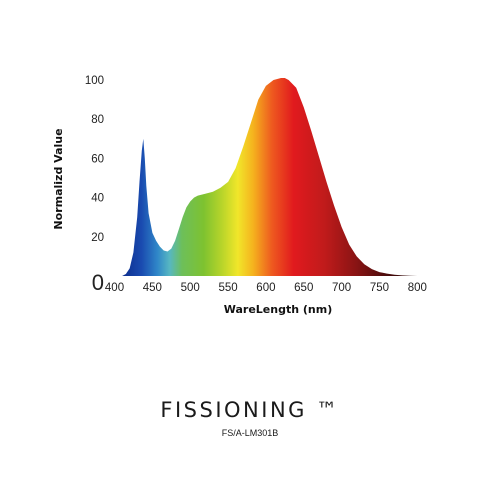 This screenshot has height=481, width=500. I want to click on x-tick-label: 800, so click(417, 288).